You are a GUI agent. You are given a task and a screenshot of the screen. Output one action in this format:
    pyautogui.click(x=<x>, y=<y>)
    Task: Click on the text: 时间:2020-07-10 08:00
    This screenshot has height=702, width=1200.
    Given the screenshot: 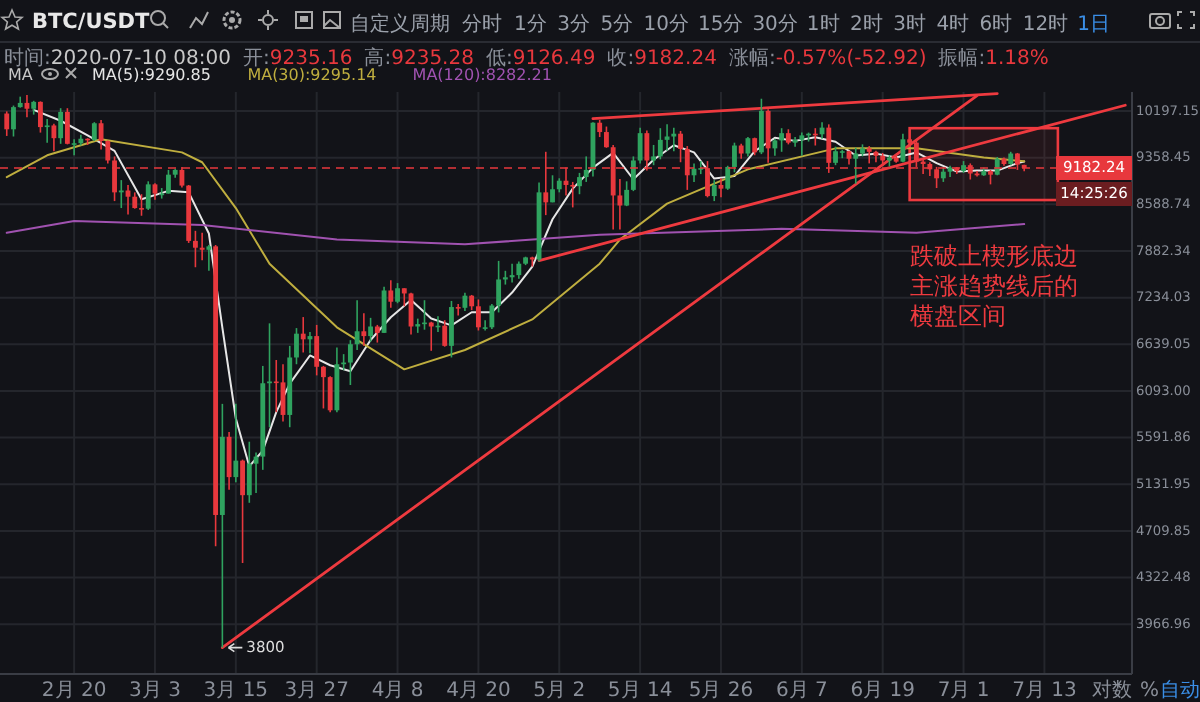 What is the action you would take?
    pyautogui.click(x=117, y=58)
    